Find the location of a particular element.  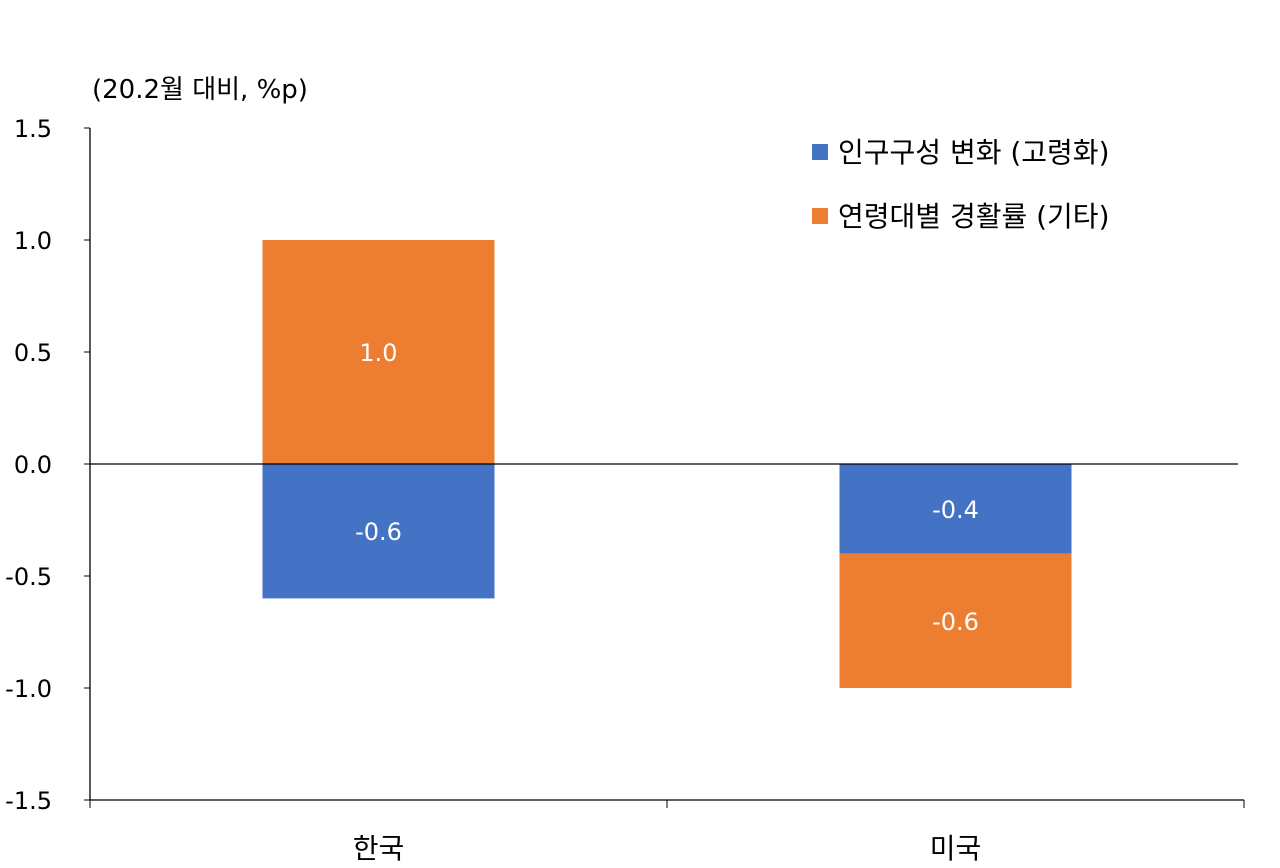

y-tick-label: 0.0 is located at coordinates (33, 465).